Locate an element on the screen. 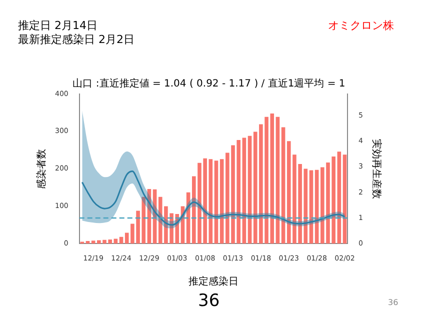 This screenshot has height=320, width=427. y2-axis-title: 実効再生産数 is located at coordinates (376, 168).